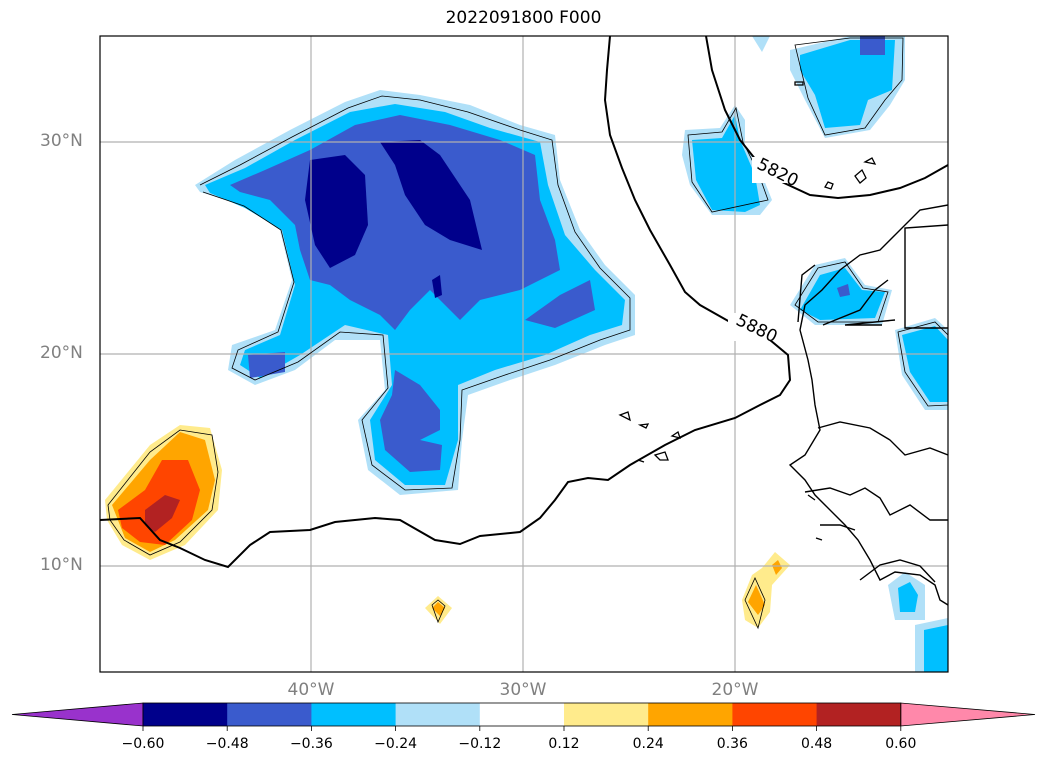 The image size is (1047, 765). I want to click on islands, so click(747, 311).